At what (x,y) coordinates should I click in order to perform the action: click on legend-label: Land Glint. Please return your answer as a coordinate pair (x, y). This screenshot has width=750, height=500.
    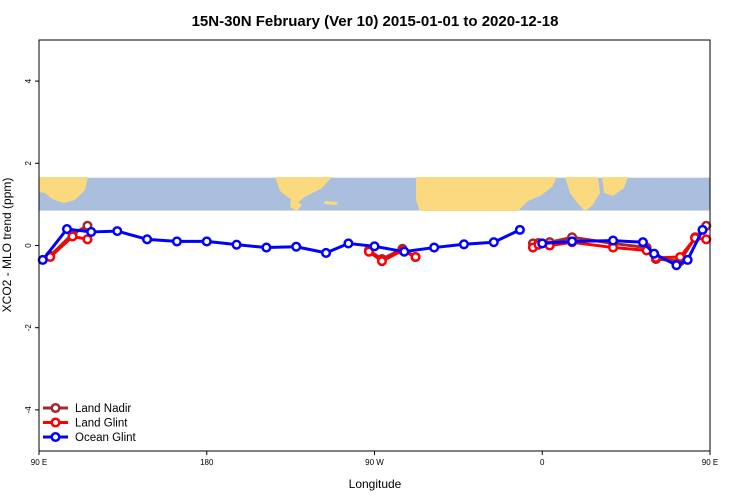
    Looking at the image, I should click on (101, 424).